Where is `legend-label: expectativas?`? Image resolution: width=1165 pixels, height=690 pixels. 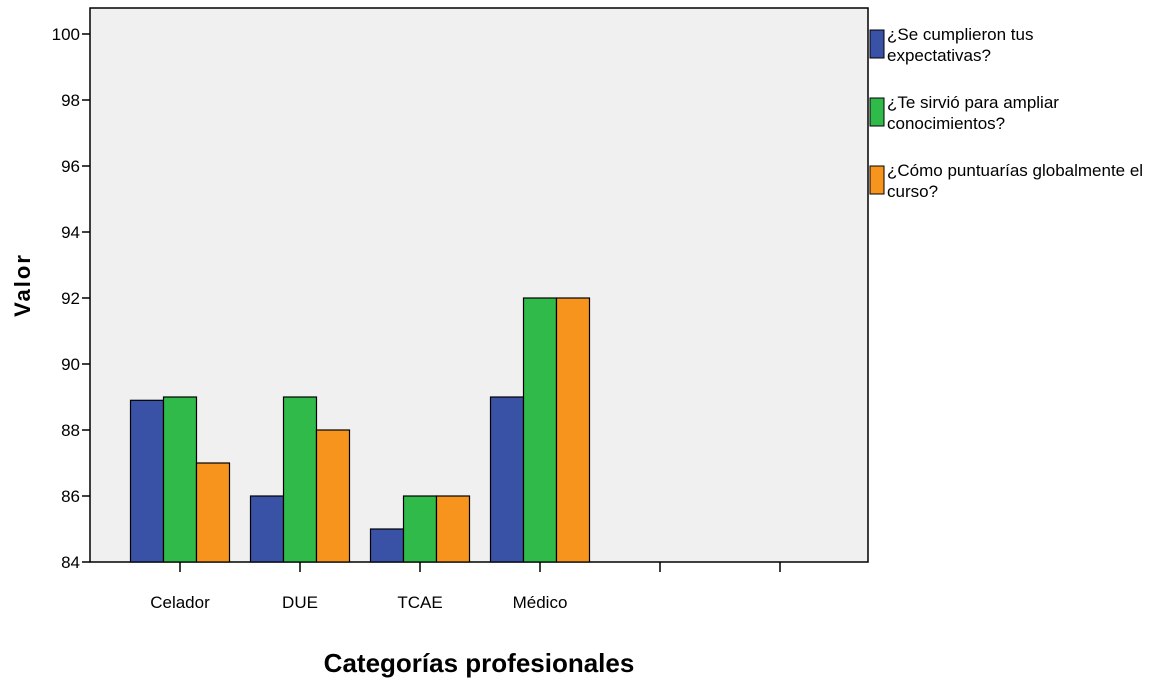
legend-label: expectativas? is located at coordinates (939, 55).